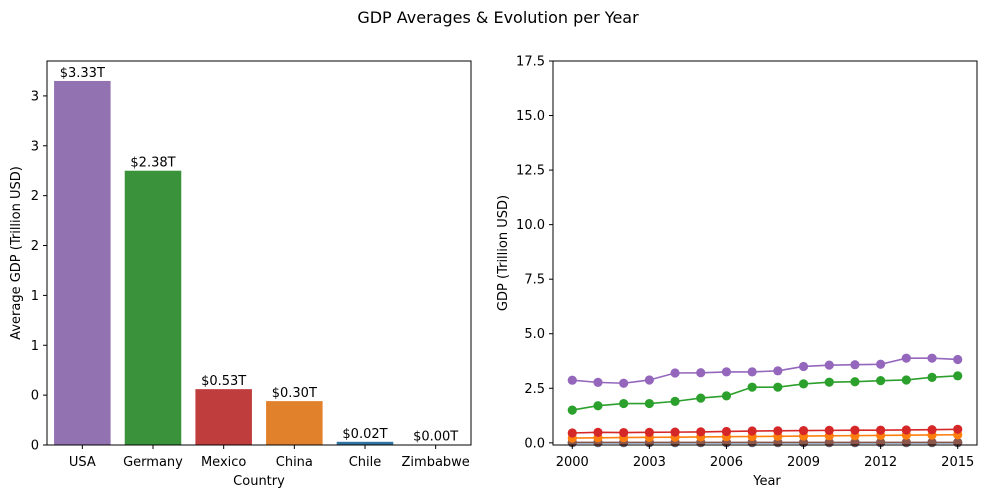  Describe the element at coordinates (530, 116) in the screenshot. I see `y-tick-label: 15.0` at that location.